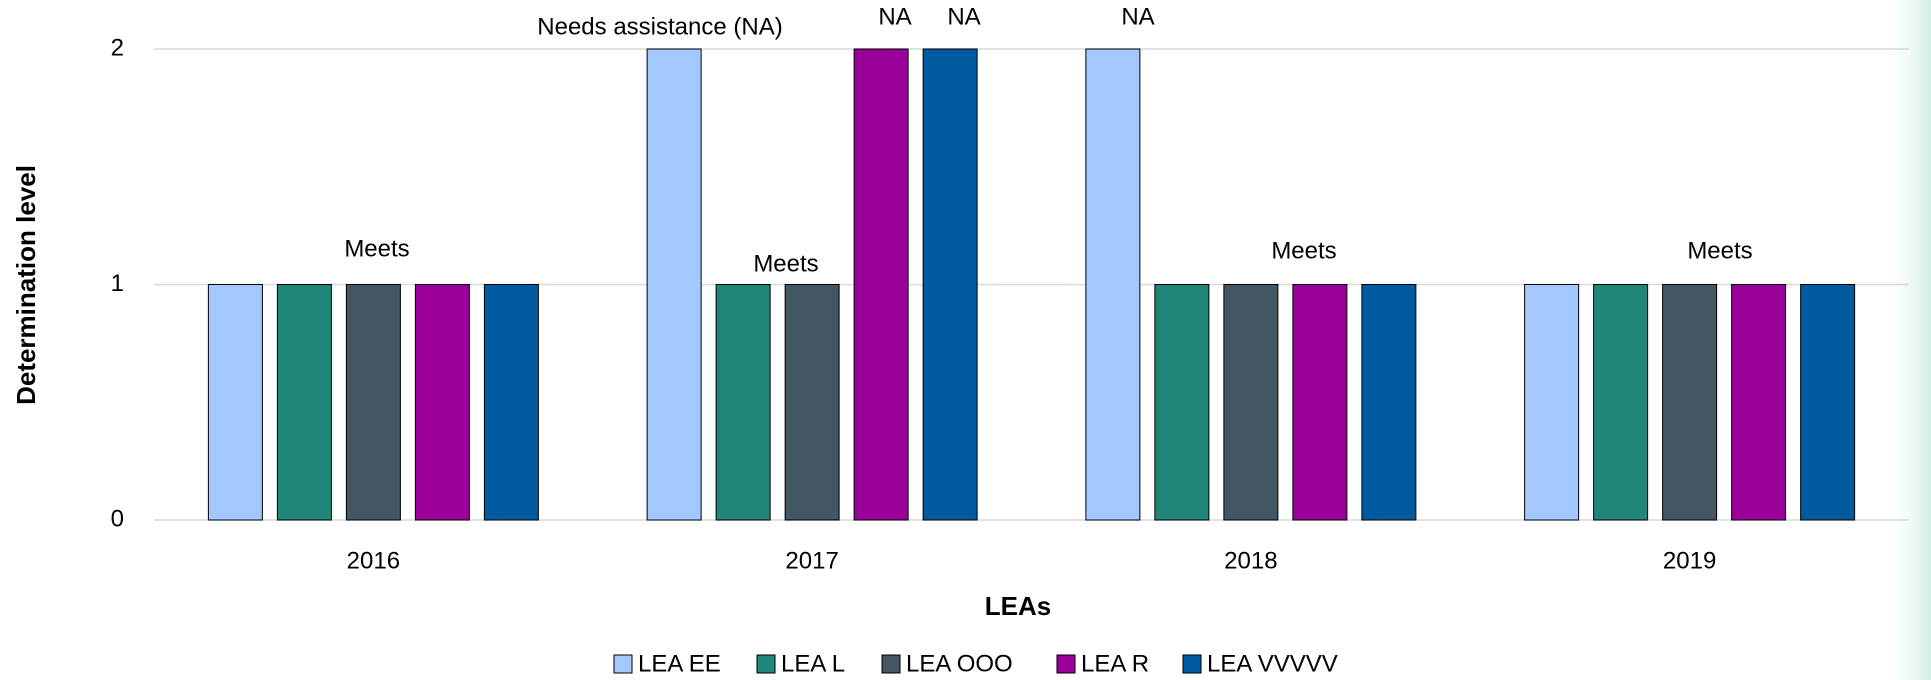 This screenshot has height=680, width=1931. Describe the element at coordinates (26, 285) in the screenshot. I see `y-axis-label: Determination level` at that location.